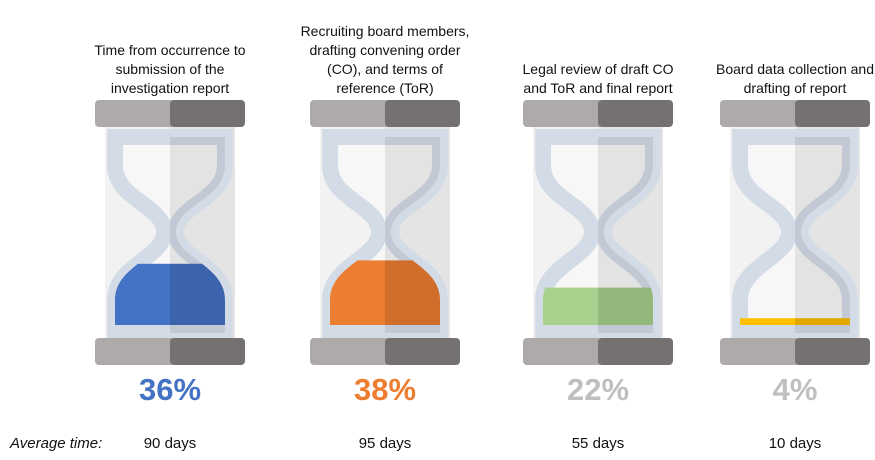  I want to click on average-time: 10 days, so click(795, 443).